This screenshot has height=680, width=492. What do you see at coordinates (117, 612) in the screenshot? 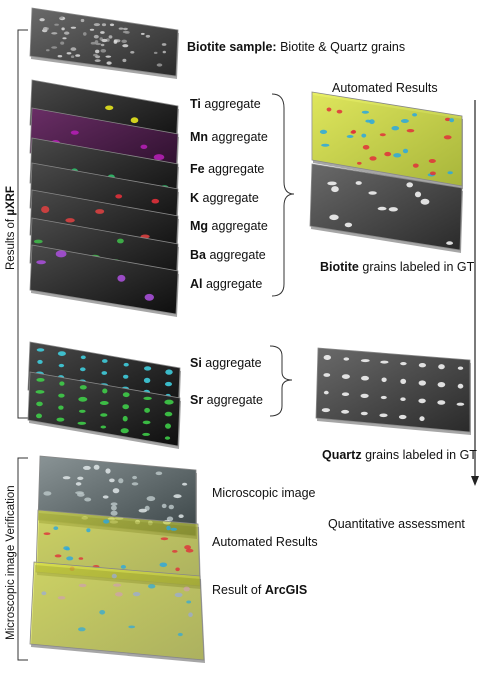
I see `arcgis-result-layer` at bounding box center [117, 612].